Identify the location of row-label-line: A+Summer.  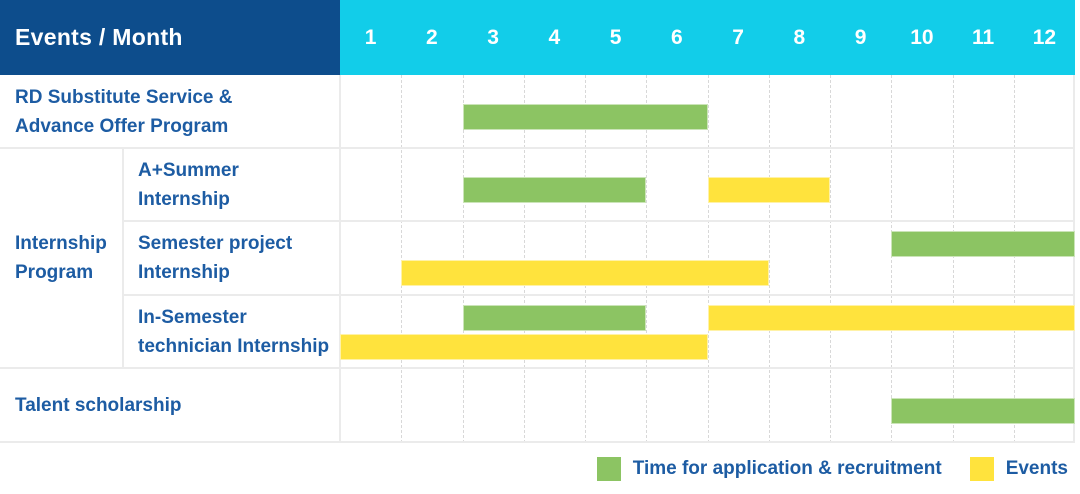
(188, 170).